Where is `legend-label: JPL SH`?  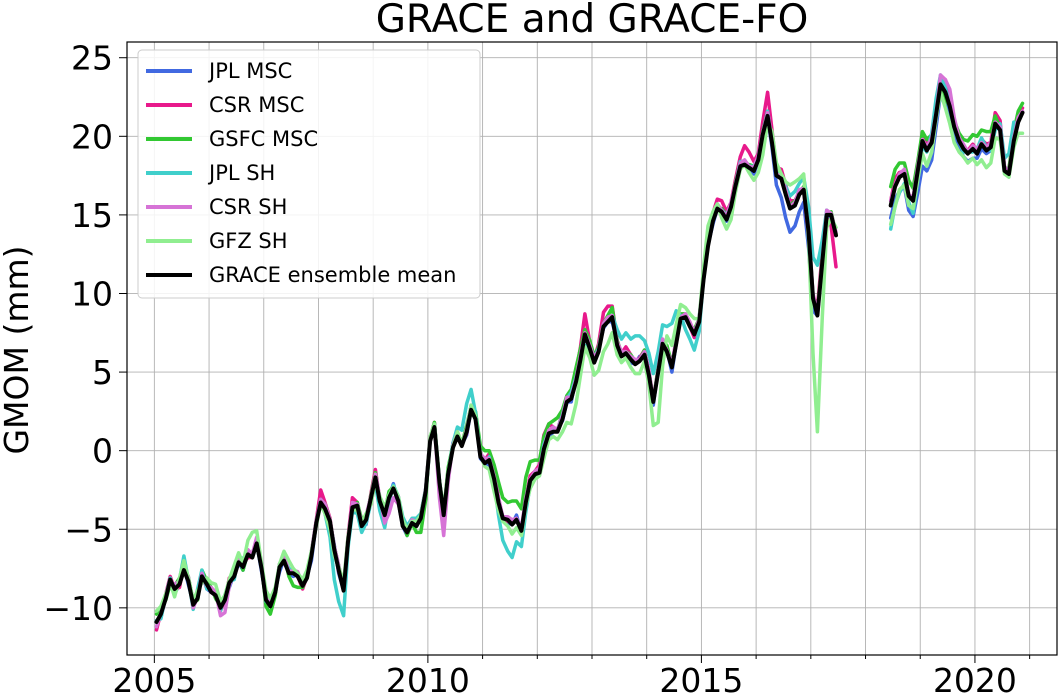
legend-label: JPL SH is located at coordinates (241, 173).